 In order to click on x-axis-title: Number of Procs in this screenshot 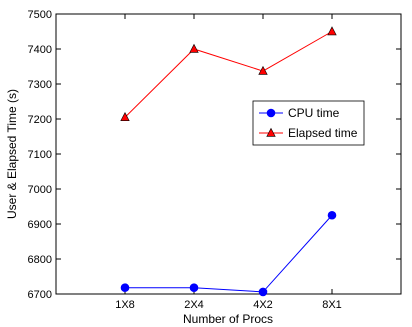, I will do `click(228, 319)`.